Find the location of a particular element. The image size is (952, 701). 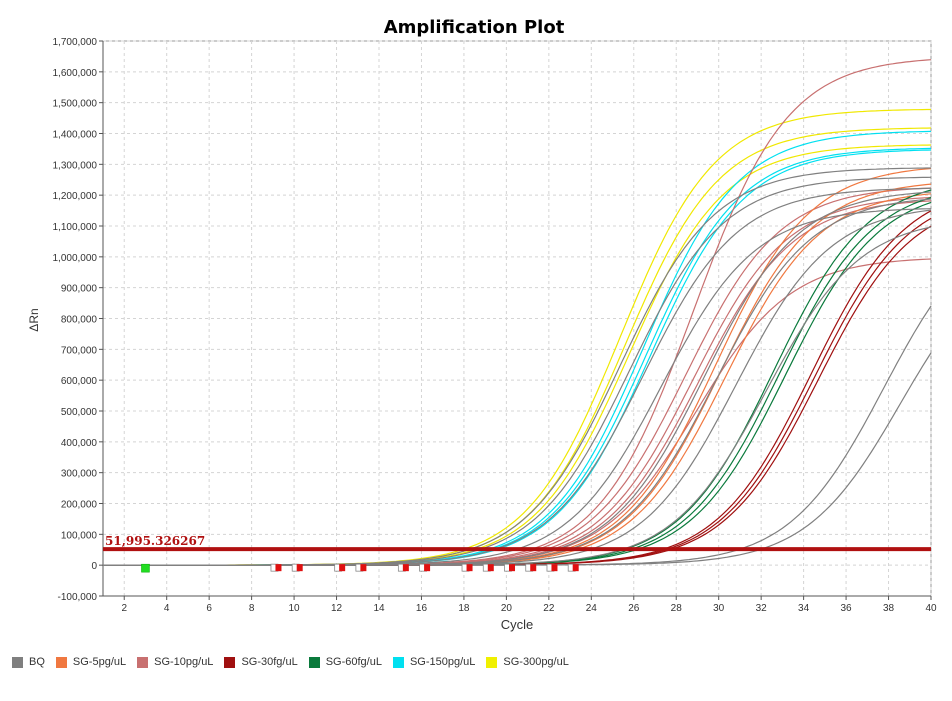

y-tick-label: 800,000 is located at coordinates (79, 320).